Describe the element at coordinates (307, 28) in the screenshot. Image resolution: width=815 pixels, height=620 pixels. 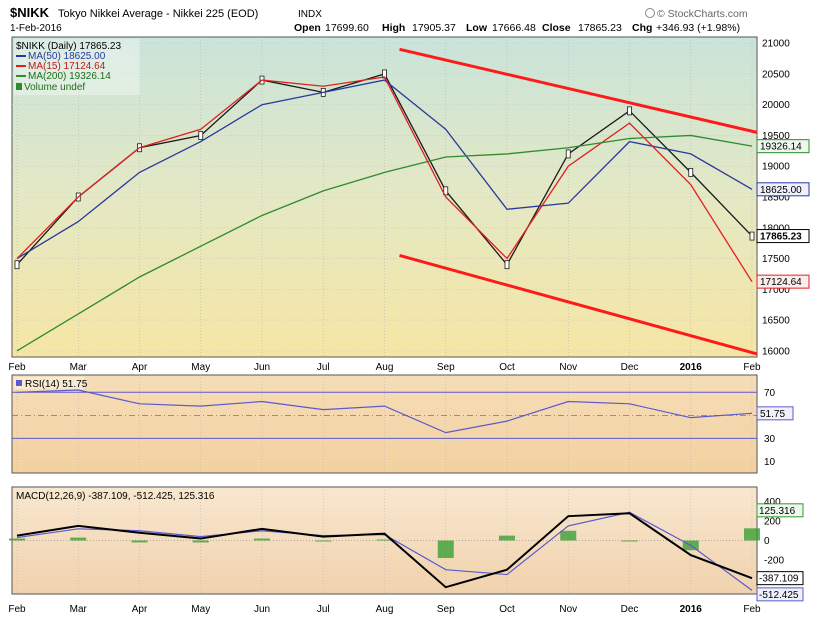
I see `open-label: Open` at that location.